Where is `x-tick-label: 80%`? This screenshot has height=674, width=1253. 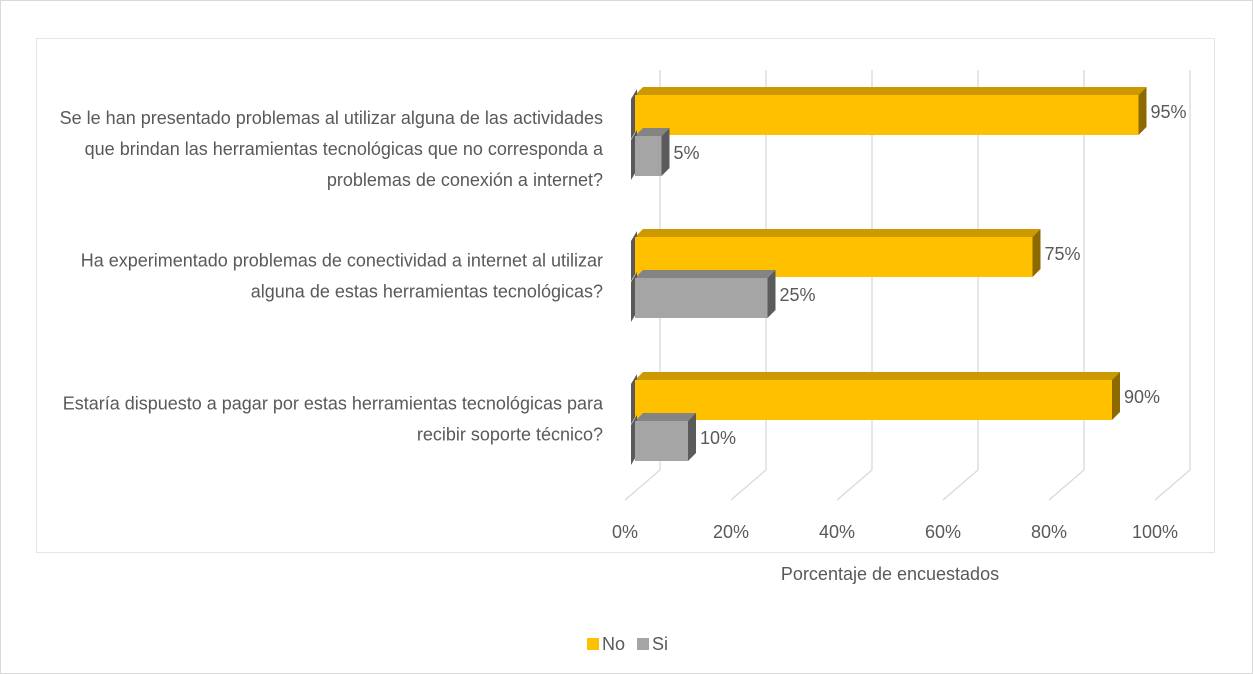 x-tick-label: 80% is located at coordinates (1049, 532).